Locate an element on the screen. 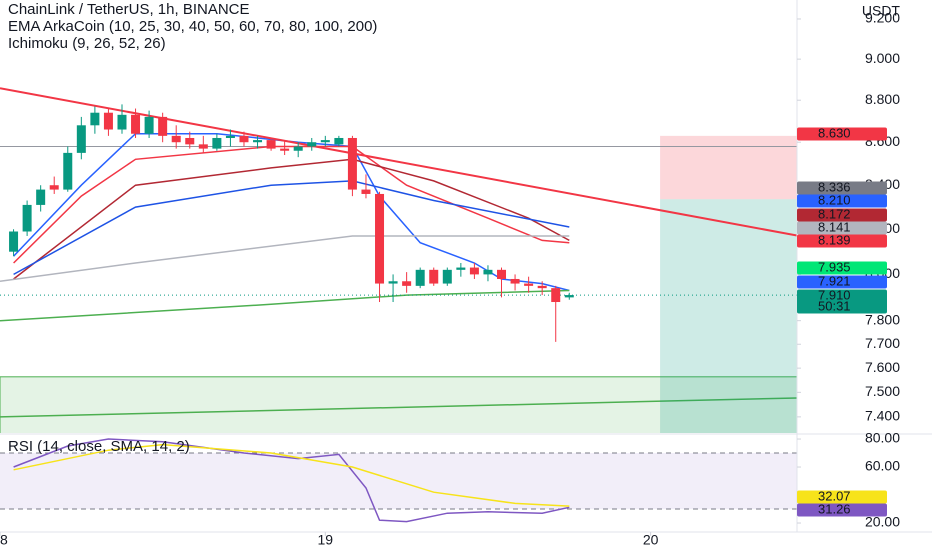 The image size is (932, 550). price-badge-label: 7.935 is located at coordinates (834, 266).